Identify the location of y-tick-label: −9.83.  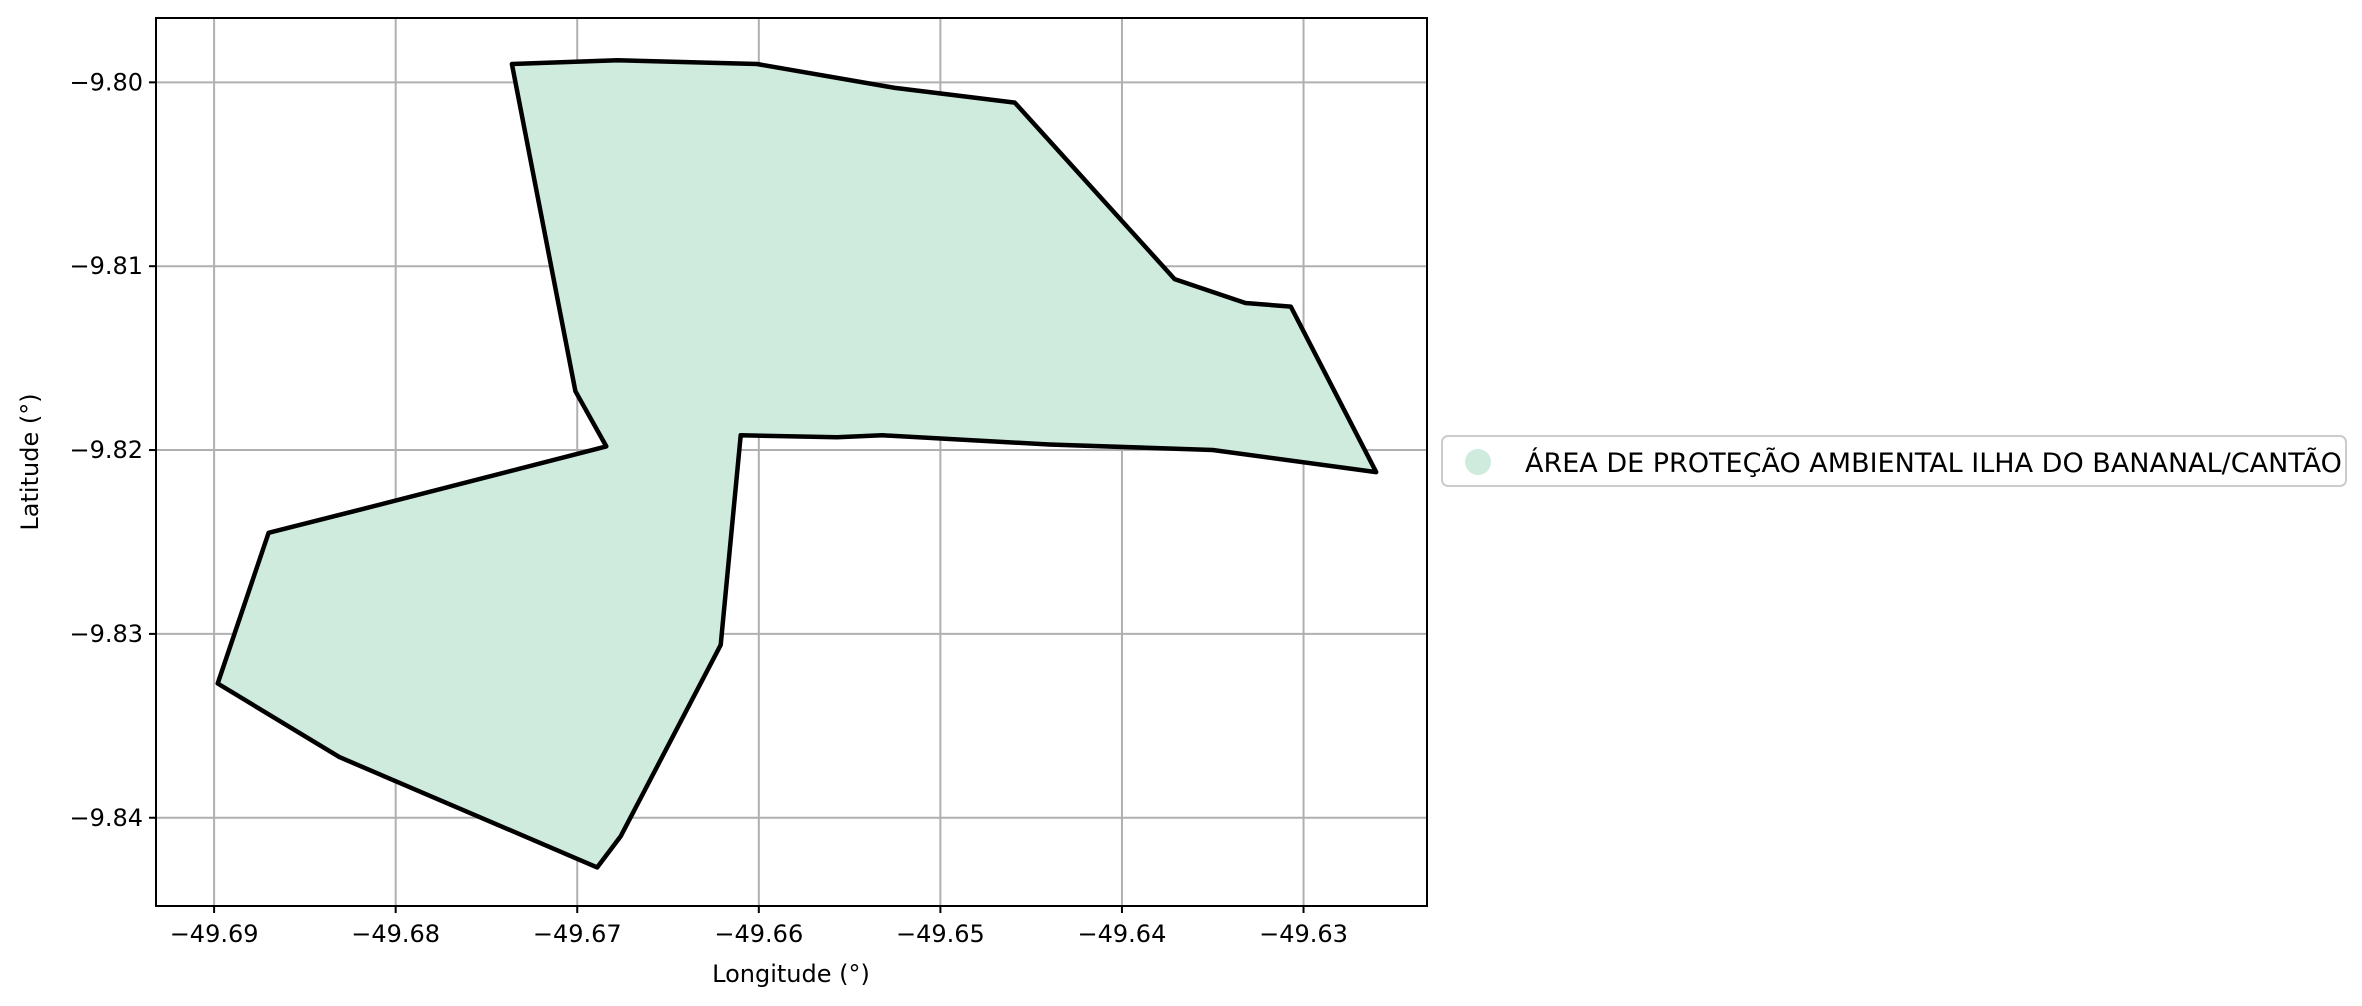
(106, 634).